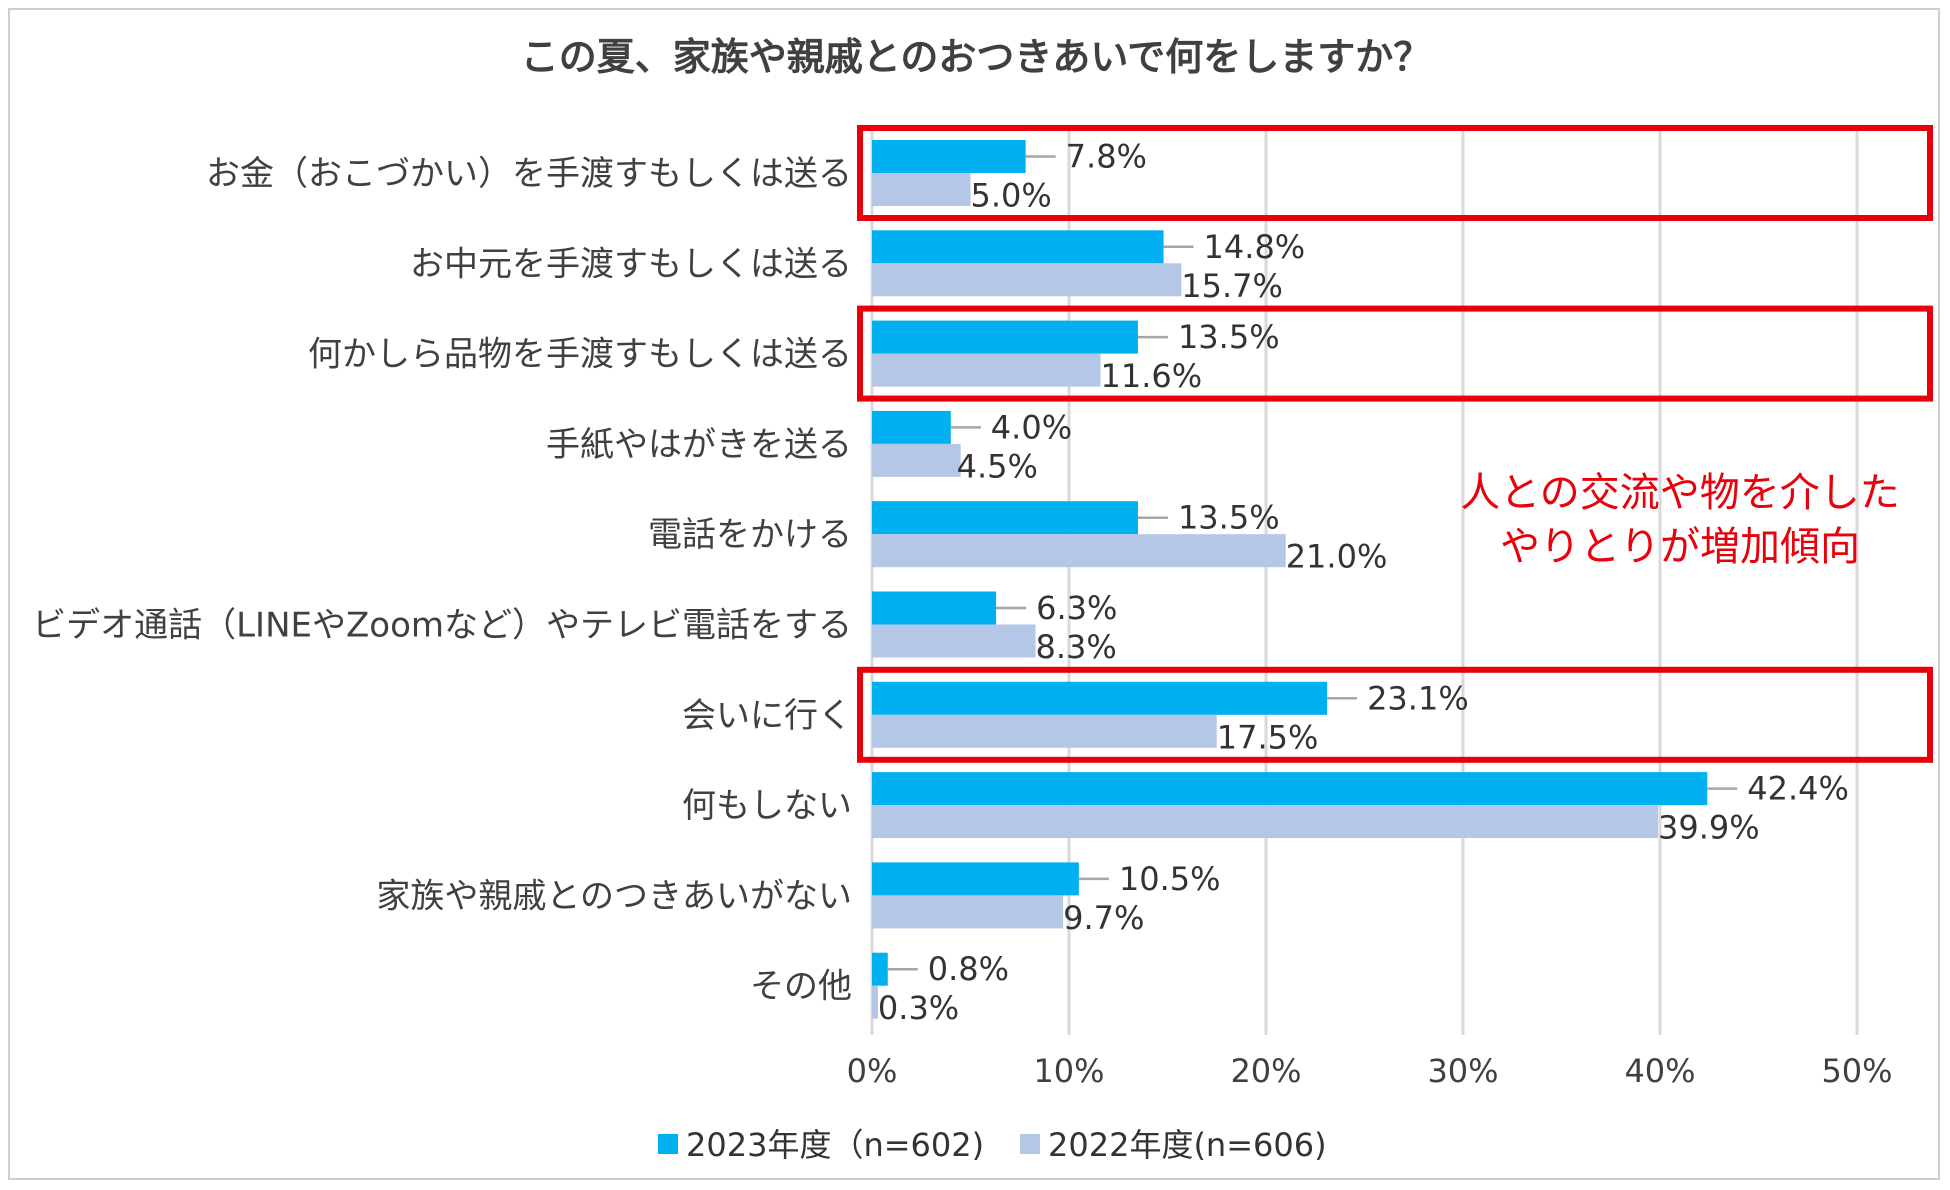 The image size is (1950, 1190). What do you see at coordinates (1076, 608) in the screenshot?
I see `value-label-2023: 6.3%` at bounding box center [1076, 608].